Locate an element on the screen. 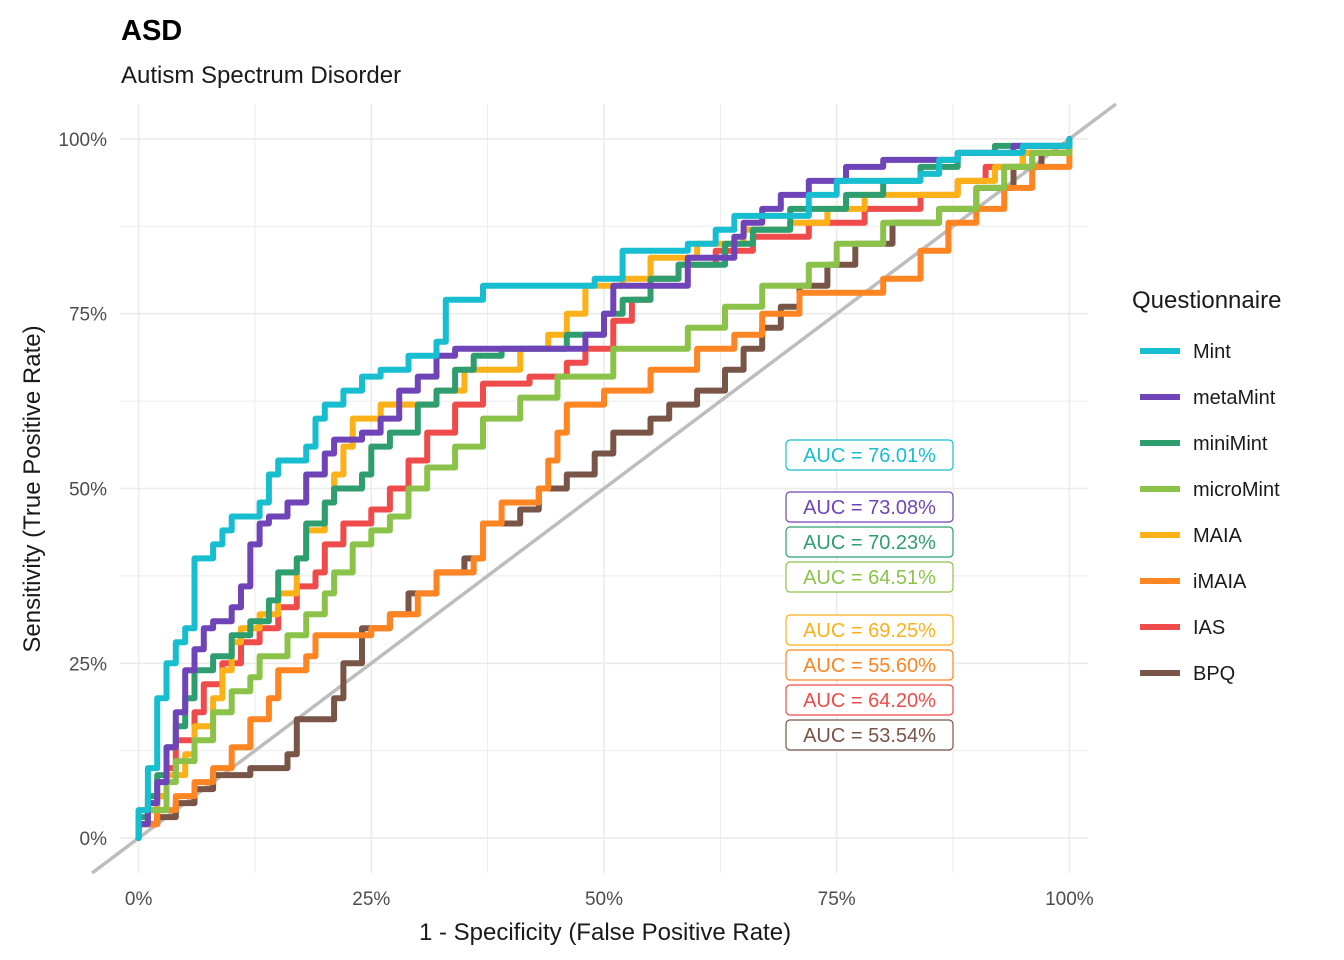 The width and height of the screenshot is (1344, 960). x-axis-ticks: 0% 25% 50% 75% 100% is located at coordinates (609, 899).